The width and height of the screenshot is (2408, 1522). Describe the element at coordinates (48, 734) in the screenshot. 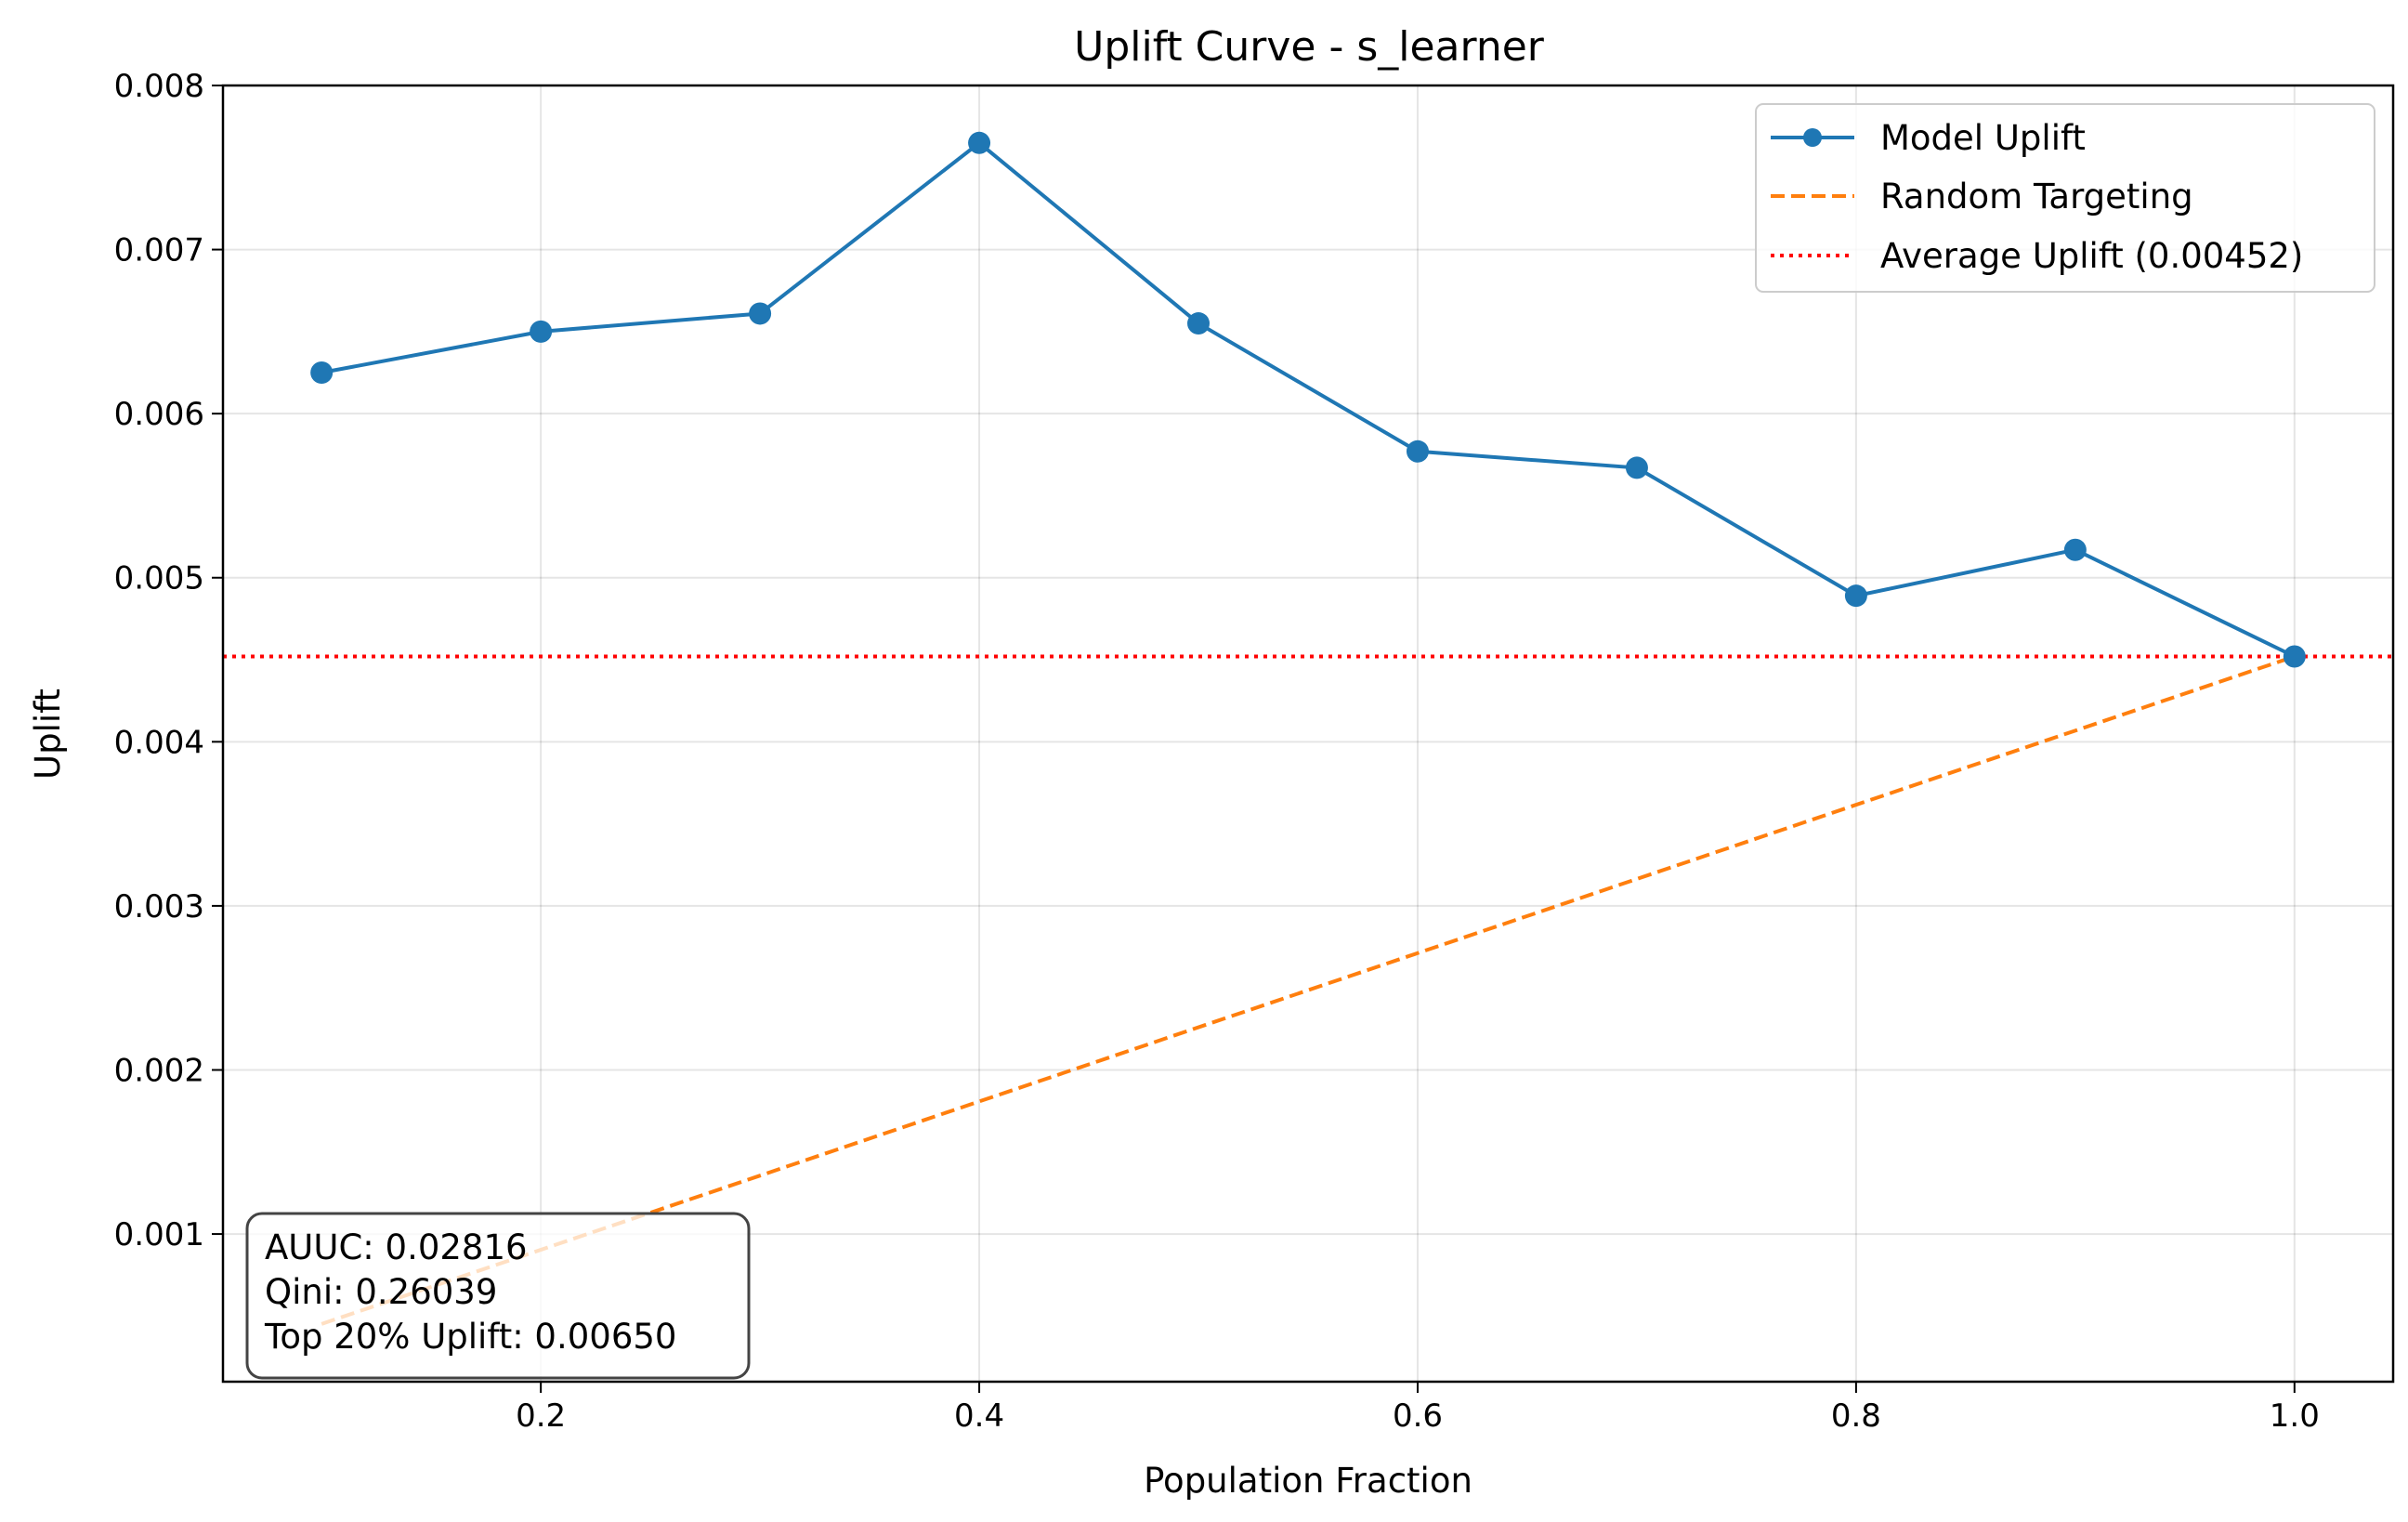

I see `y-axis-label: Uplift` at that location.